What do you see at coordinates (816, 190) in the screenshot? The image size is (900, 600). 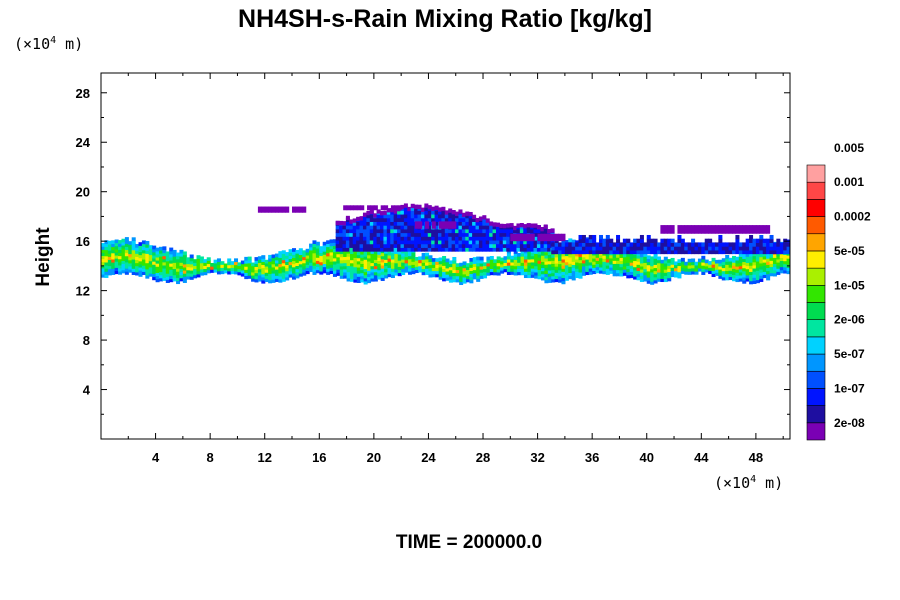 I see `colorbar-swatch` at bounding box center [816, 190].